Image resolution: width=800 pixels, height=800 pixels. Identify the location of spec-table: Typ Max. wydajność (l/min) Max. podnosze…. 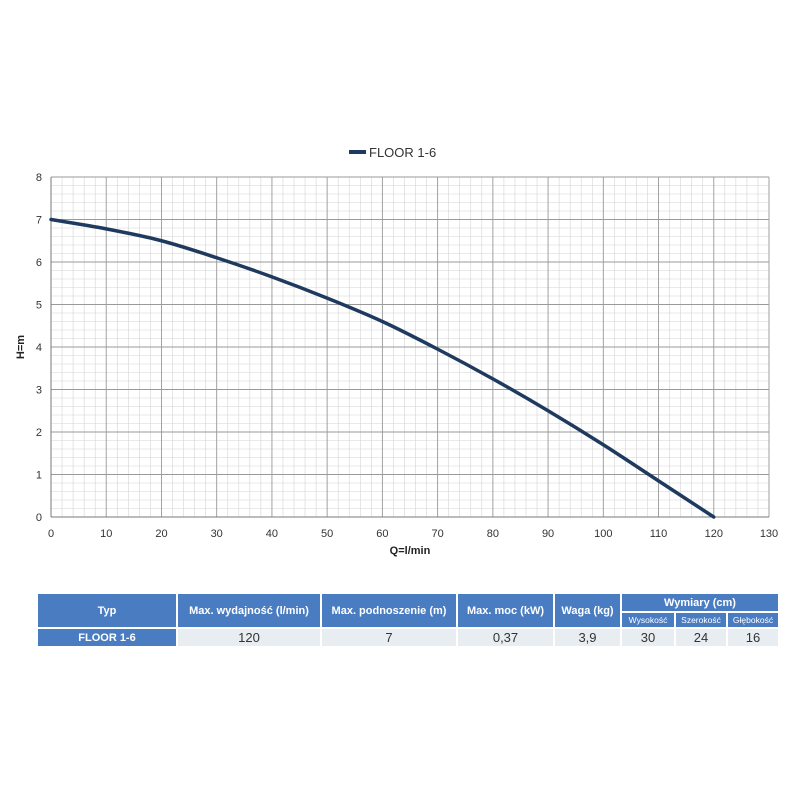
(408, 620).